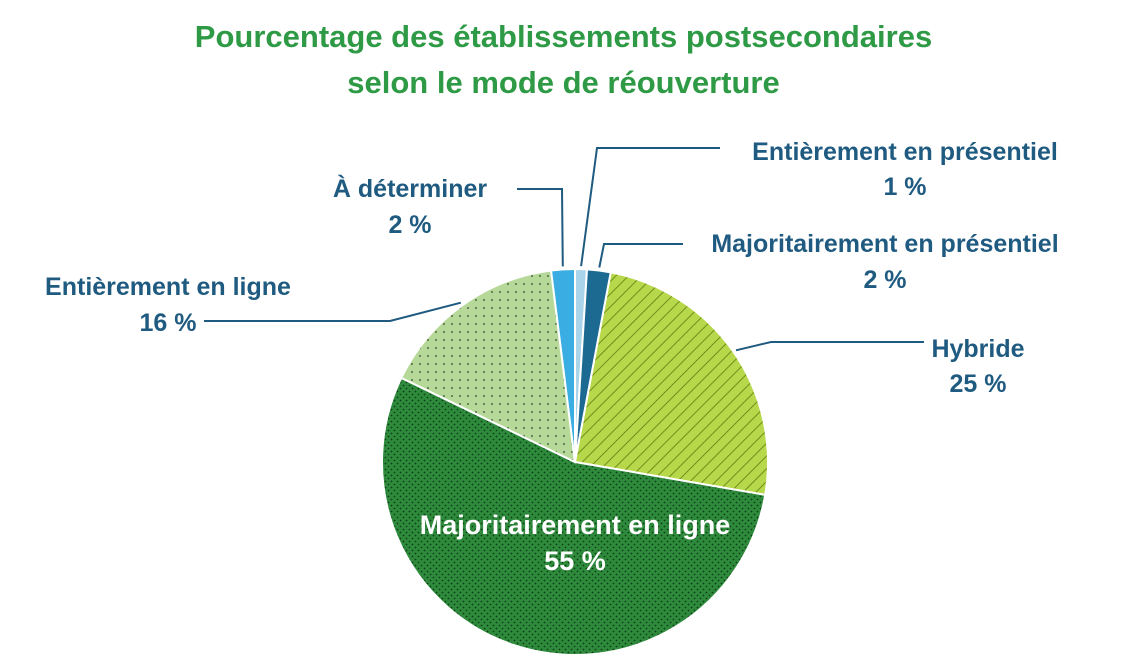  I want to click on leader-line-hybride, so click(829, 346).